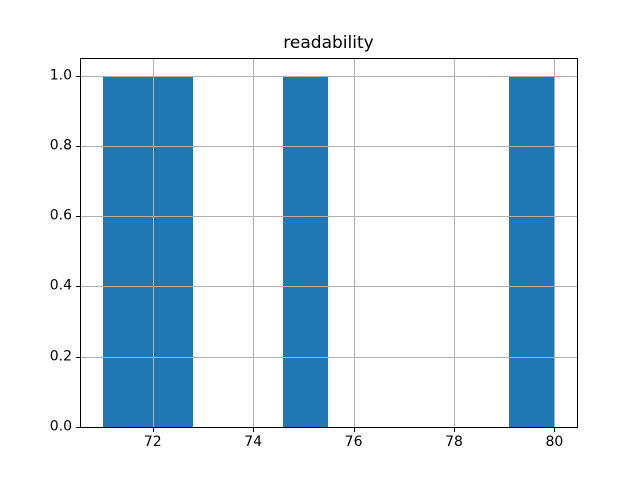 This screenshot has width=640, height=480. I want to click on x-tick-label: 72, so click(152, 442).